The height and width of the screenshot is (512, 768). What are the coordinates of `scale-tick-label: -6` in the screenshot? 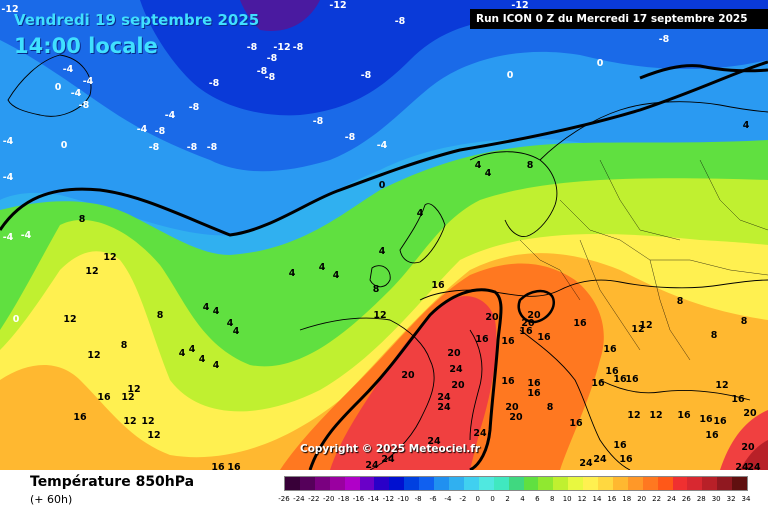 It's located at (433, 499).